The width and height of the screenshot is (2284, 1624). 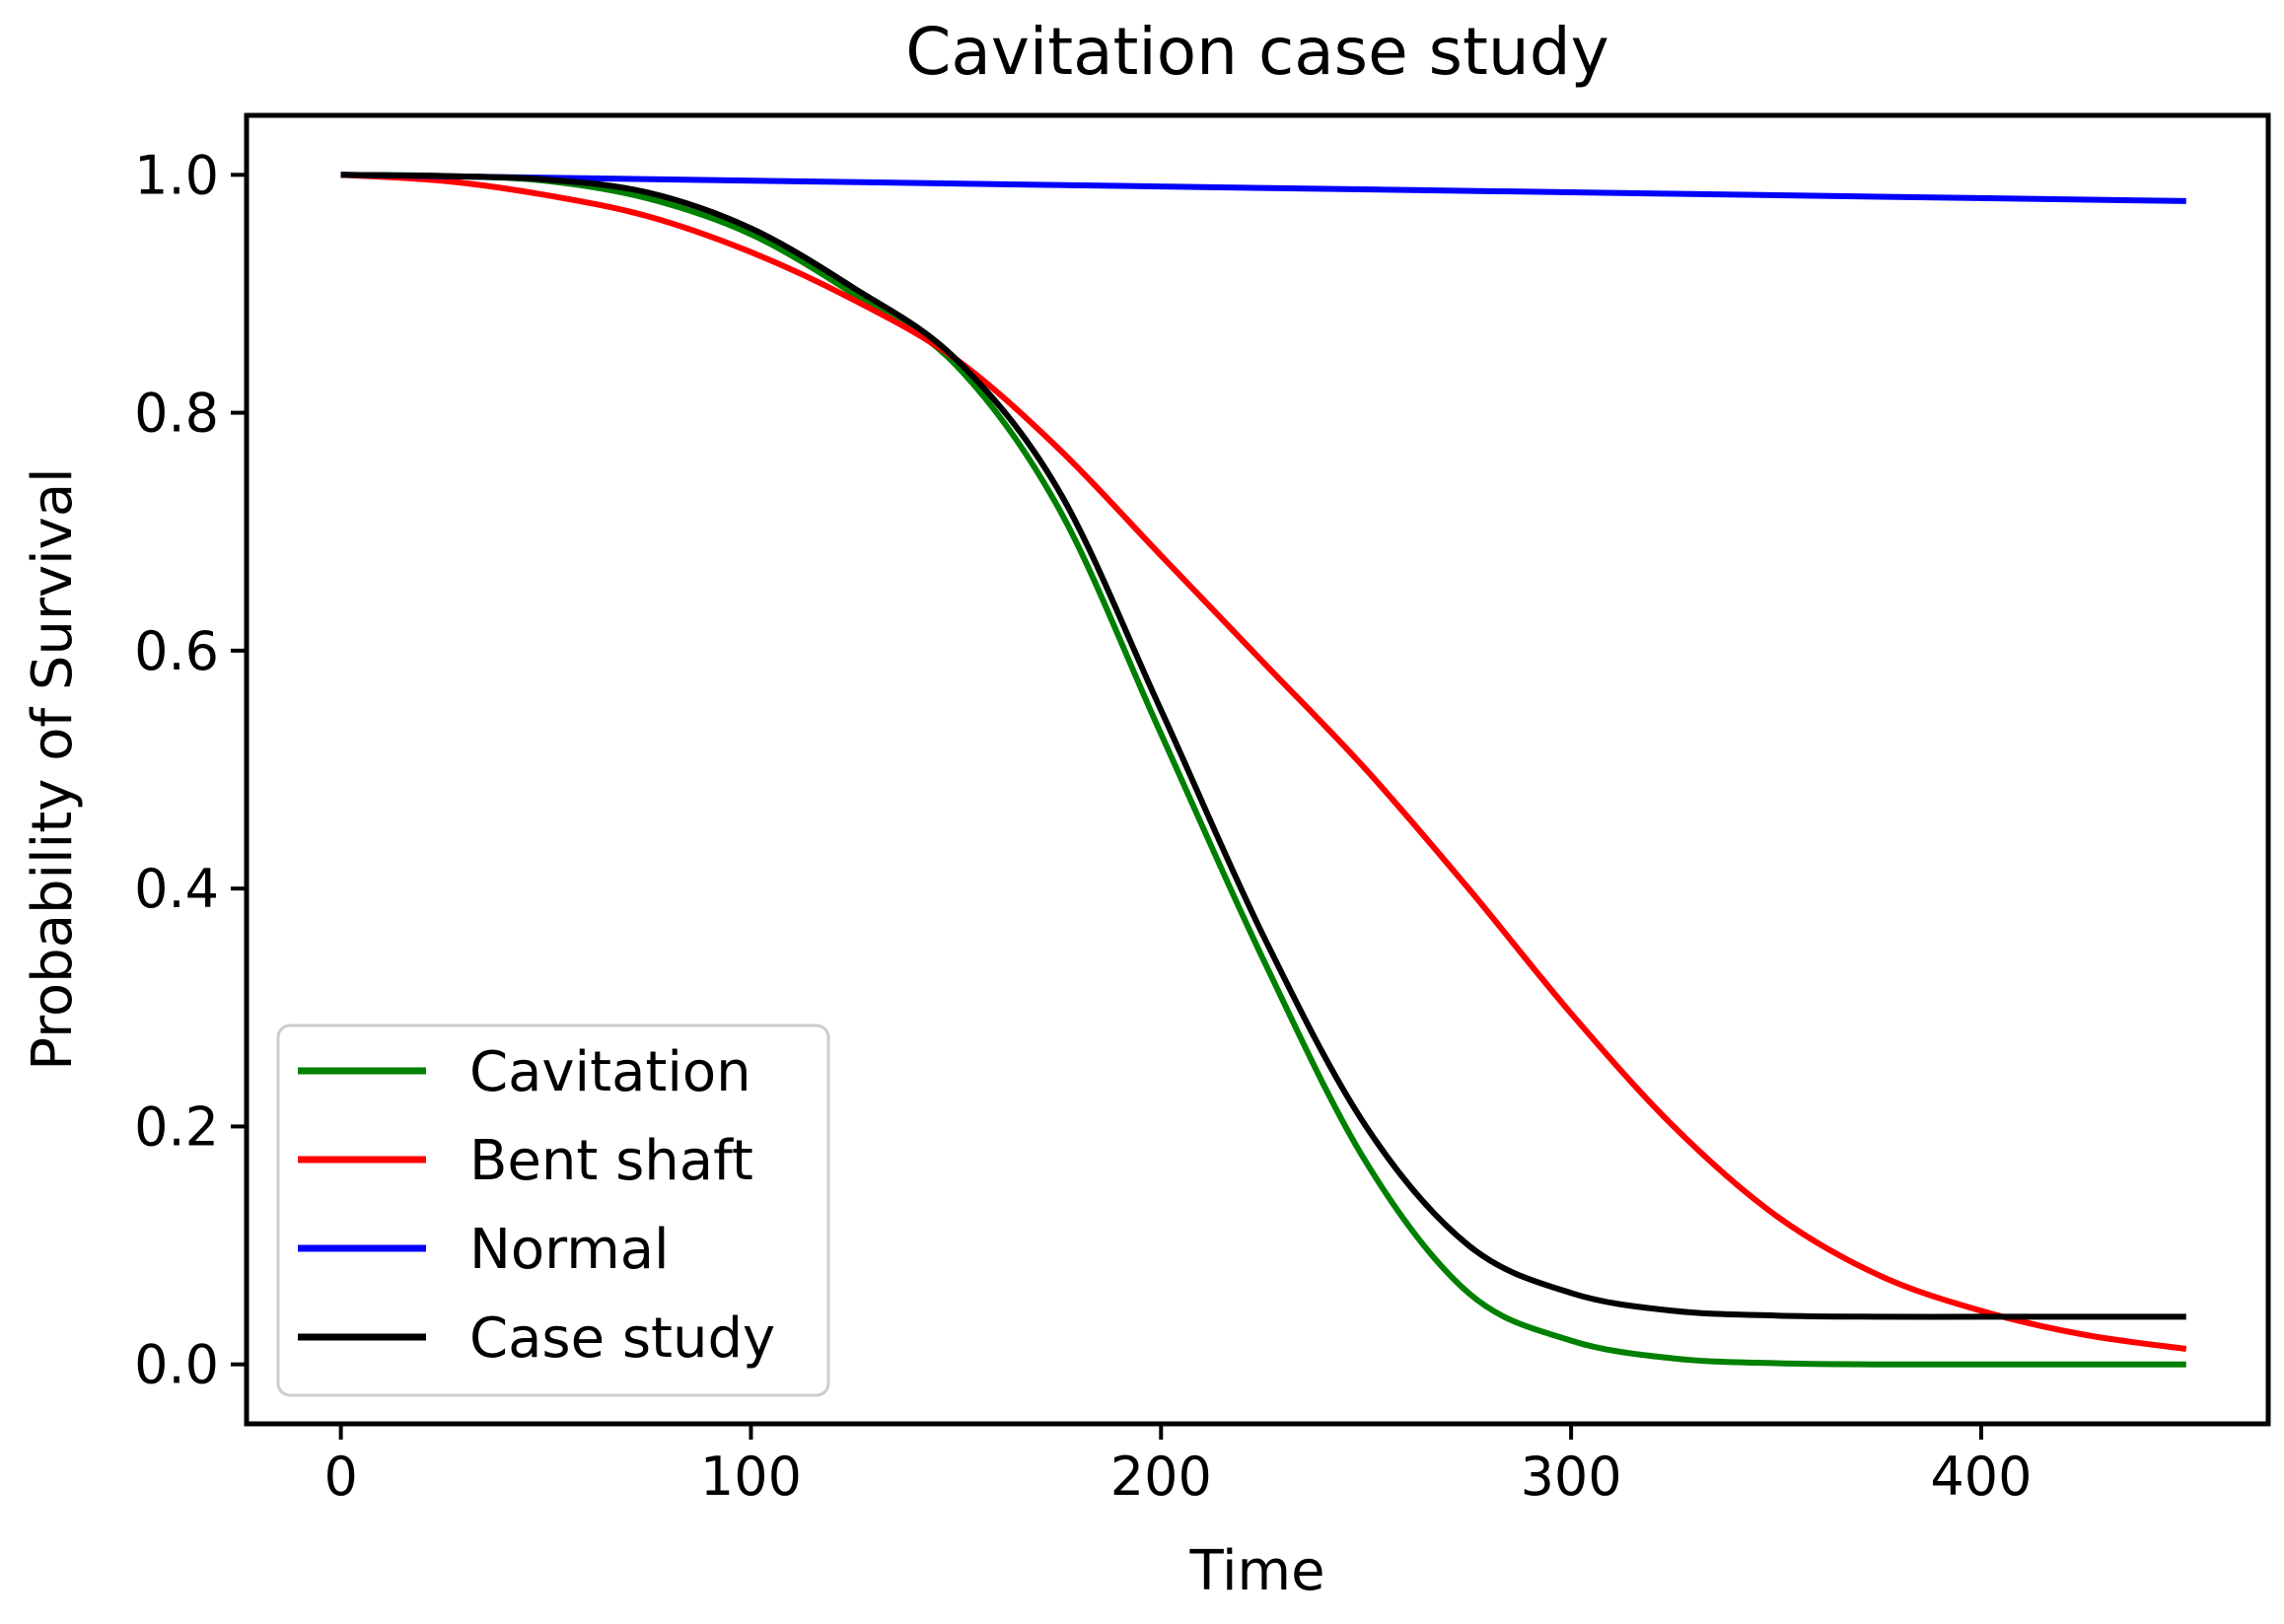 I want to click on chart-title: Cavitation case study, so click(x=1256, y=52).